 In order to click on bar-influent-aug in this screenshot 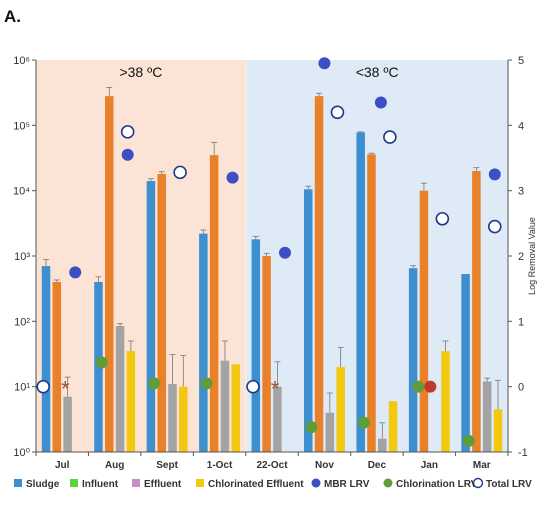, I will do `click(109, 274)`.